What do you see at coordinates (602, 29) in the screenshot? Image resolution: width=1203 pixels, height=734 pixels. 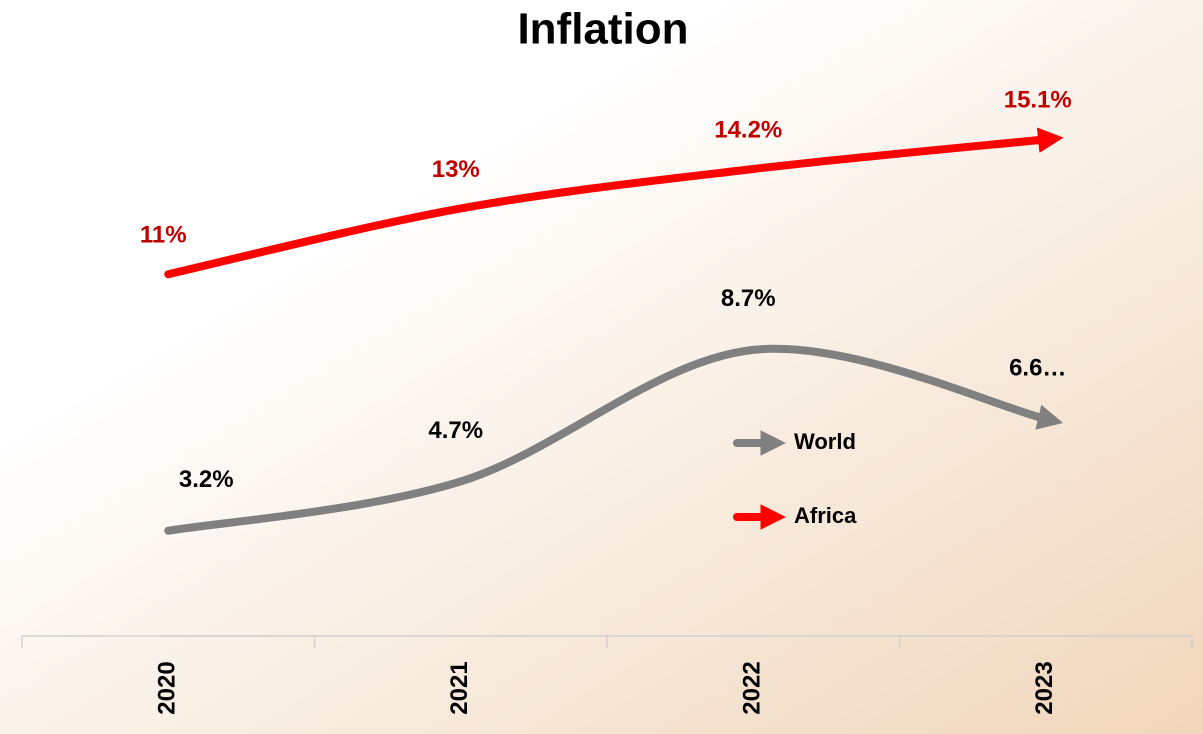 I see `chart-title: Inflation` at bounding box center [602, 29].